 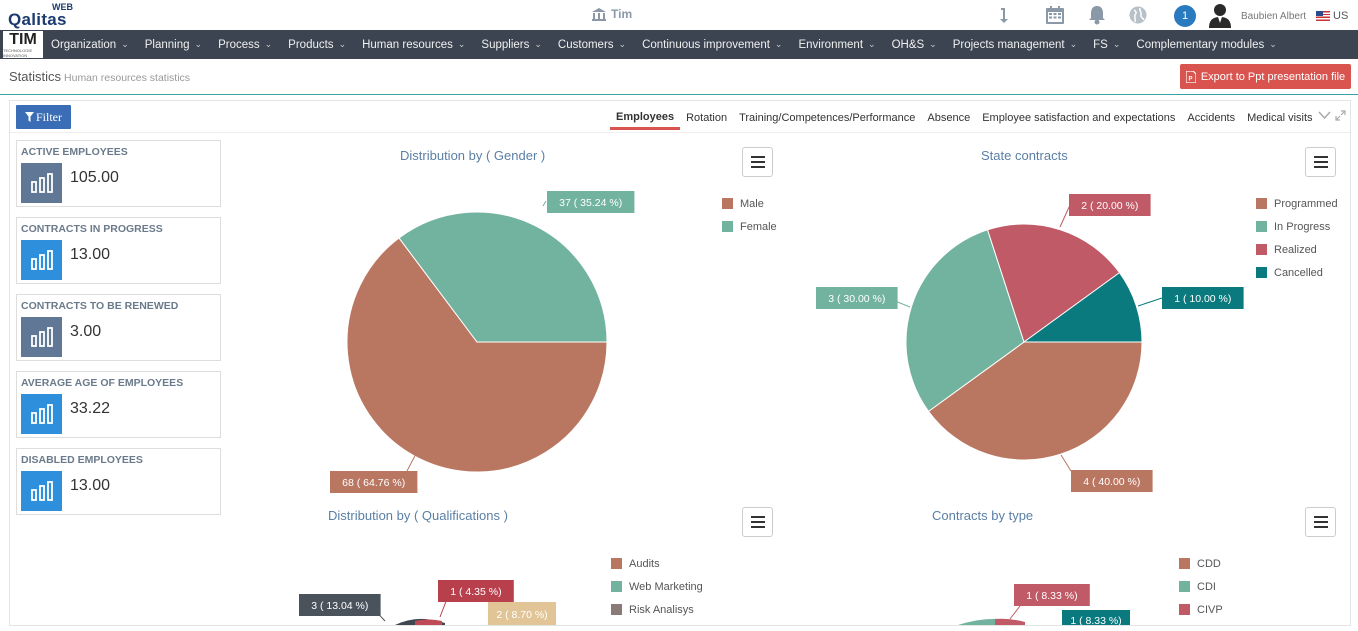 What do you see at coordinates (1200, 44) in the screenshot?
I see `nav-item-label: Complementary modules` at bounding box center [1200, 44].